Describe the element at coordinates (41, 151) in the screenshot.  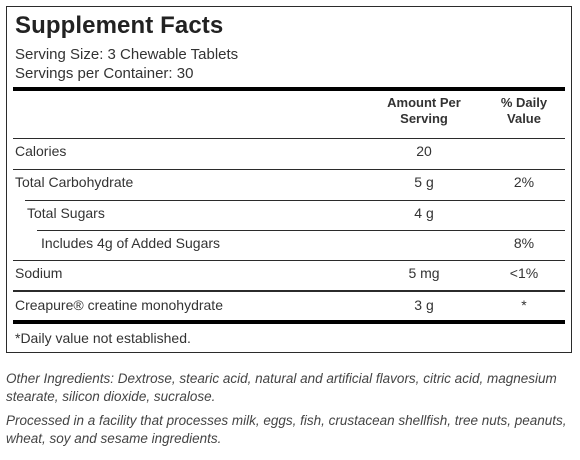
I see `row-name: Calories` at that location.